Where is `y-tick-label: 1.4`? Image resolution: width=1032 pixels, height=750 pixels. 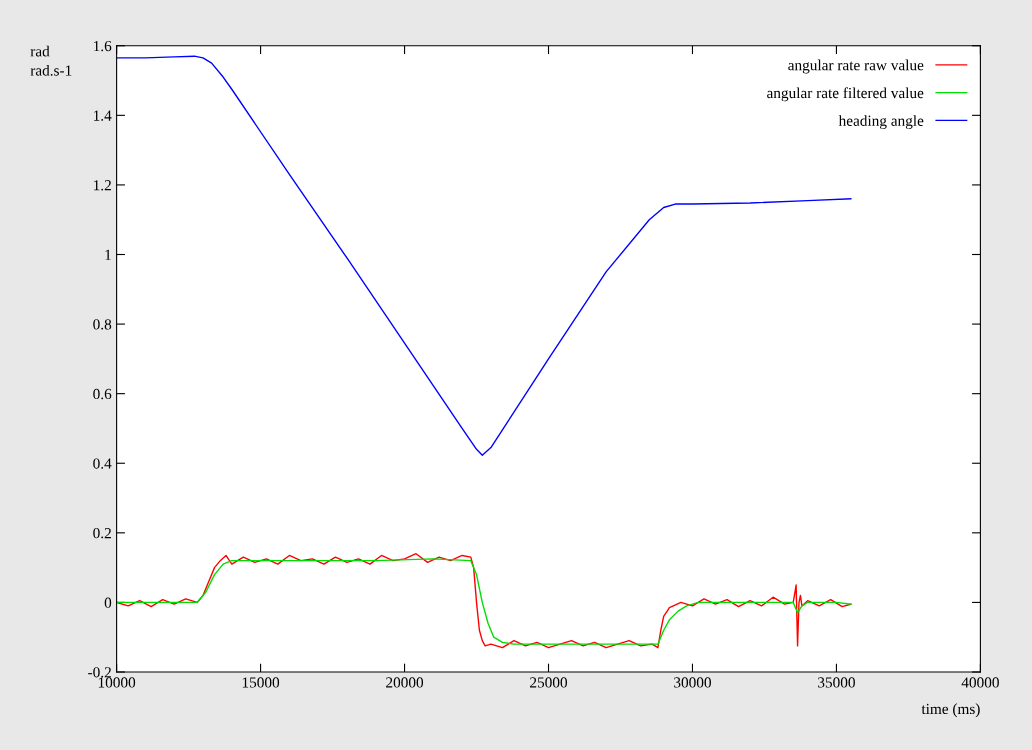 y-tick-label: 1.4 is located at coordinates (103, 115).